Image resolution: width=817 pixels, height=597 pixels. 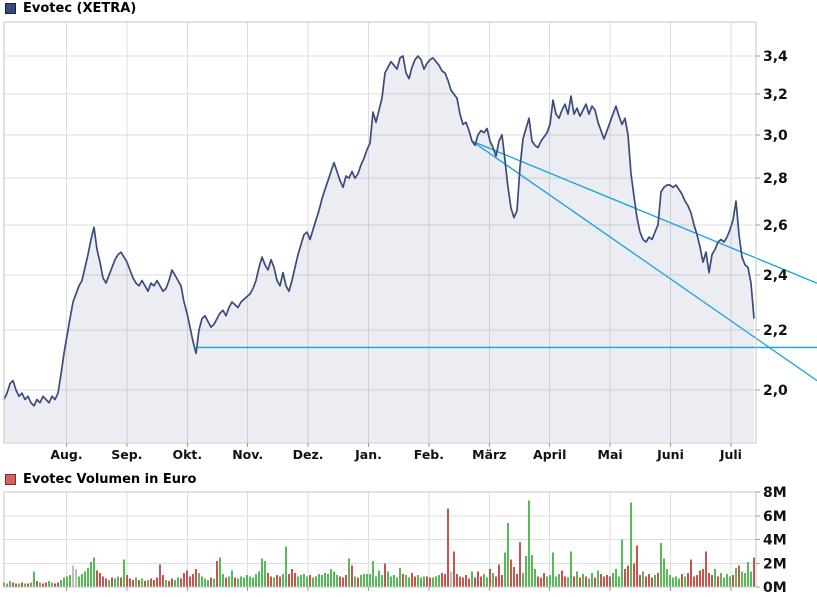 What do you see at coordinates (247, 454) in the screenshot?
I see `month-label: Nov.` at bounding box center [247, 454].